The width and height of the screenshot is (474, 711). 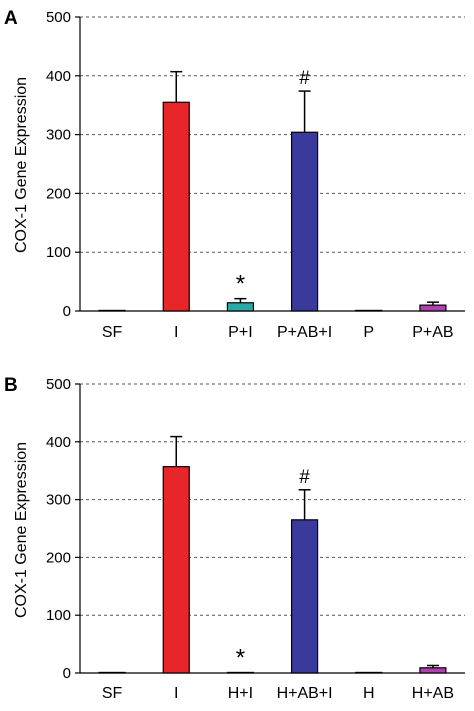 What do you see at coordinates (432, 332) in the screenshot?
I see `x-tick-label: P+AB` at bounding box center [432, 332].